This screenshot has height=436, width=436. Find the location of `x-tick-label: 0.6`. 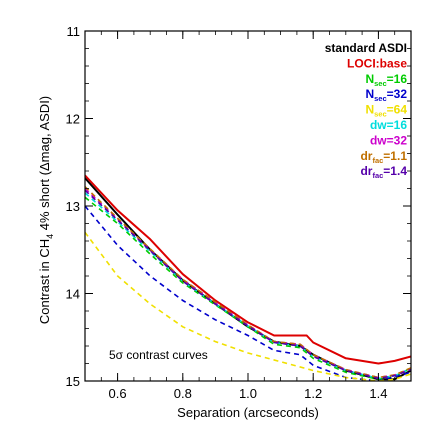

x-tick-label: 0.6 is located at coordinates (118, 393).